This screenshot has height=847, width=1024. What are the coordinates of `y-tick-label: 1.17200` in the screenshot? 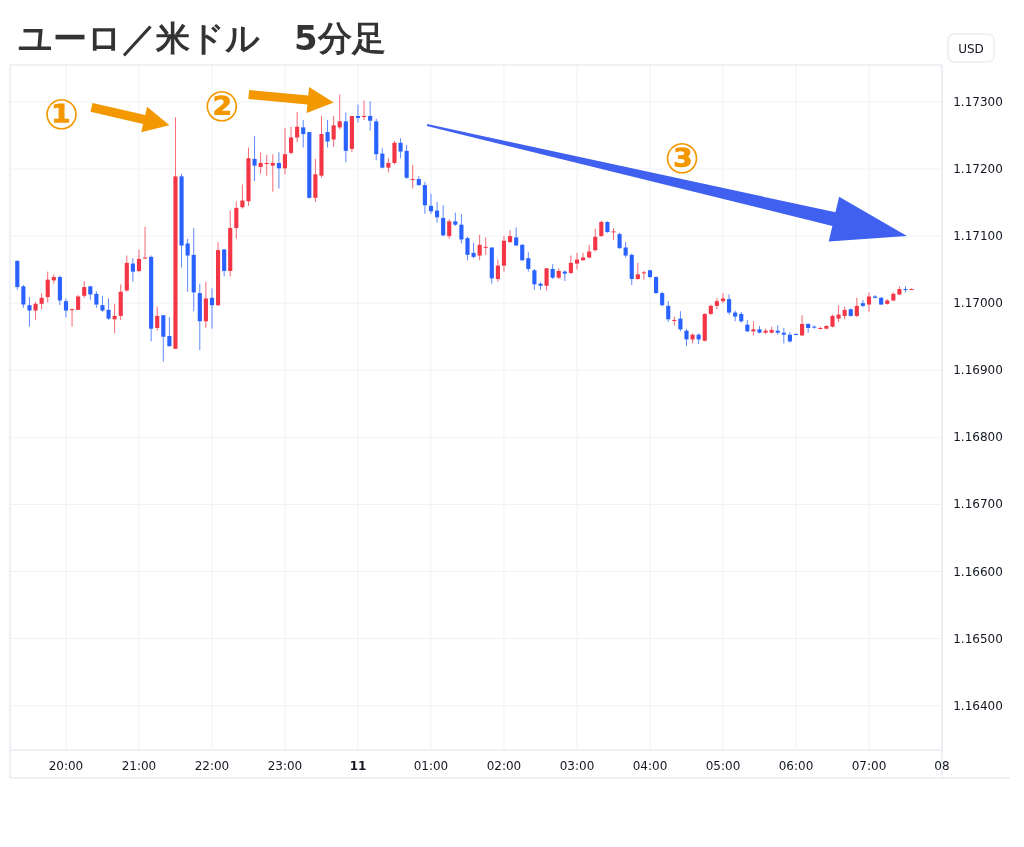 It's located at (978, 168).